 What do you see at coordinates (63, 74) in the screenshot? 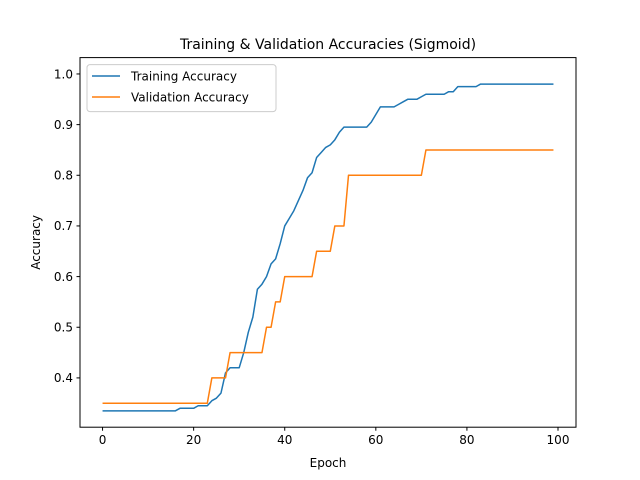
I see `y-tick-label: 1.0` at bounding box center [63, 74].